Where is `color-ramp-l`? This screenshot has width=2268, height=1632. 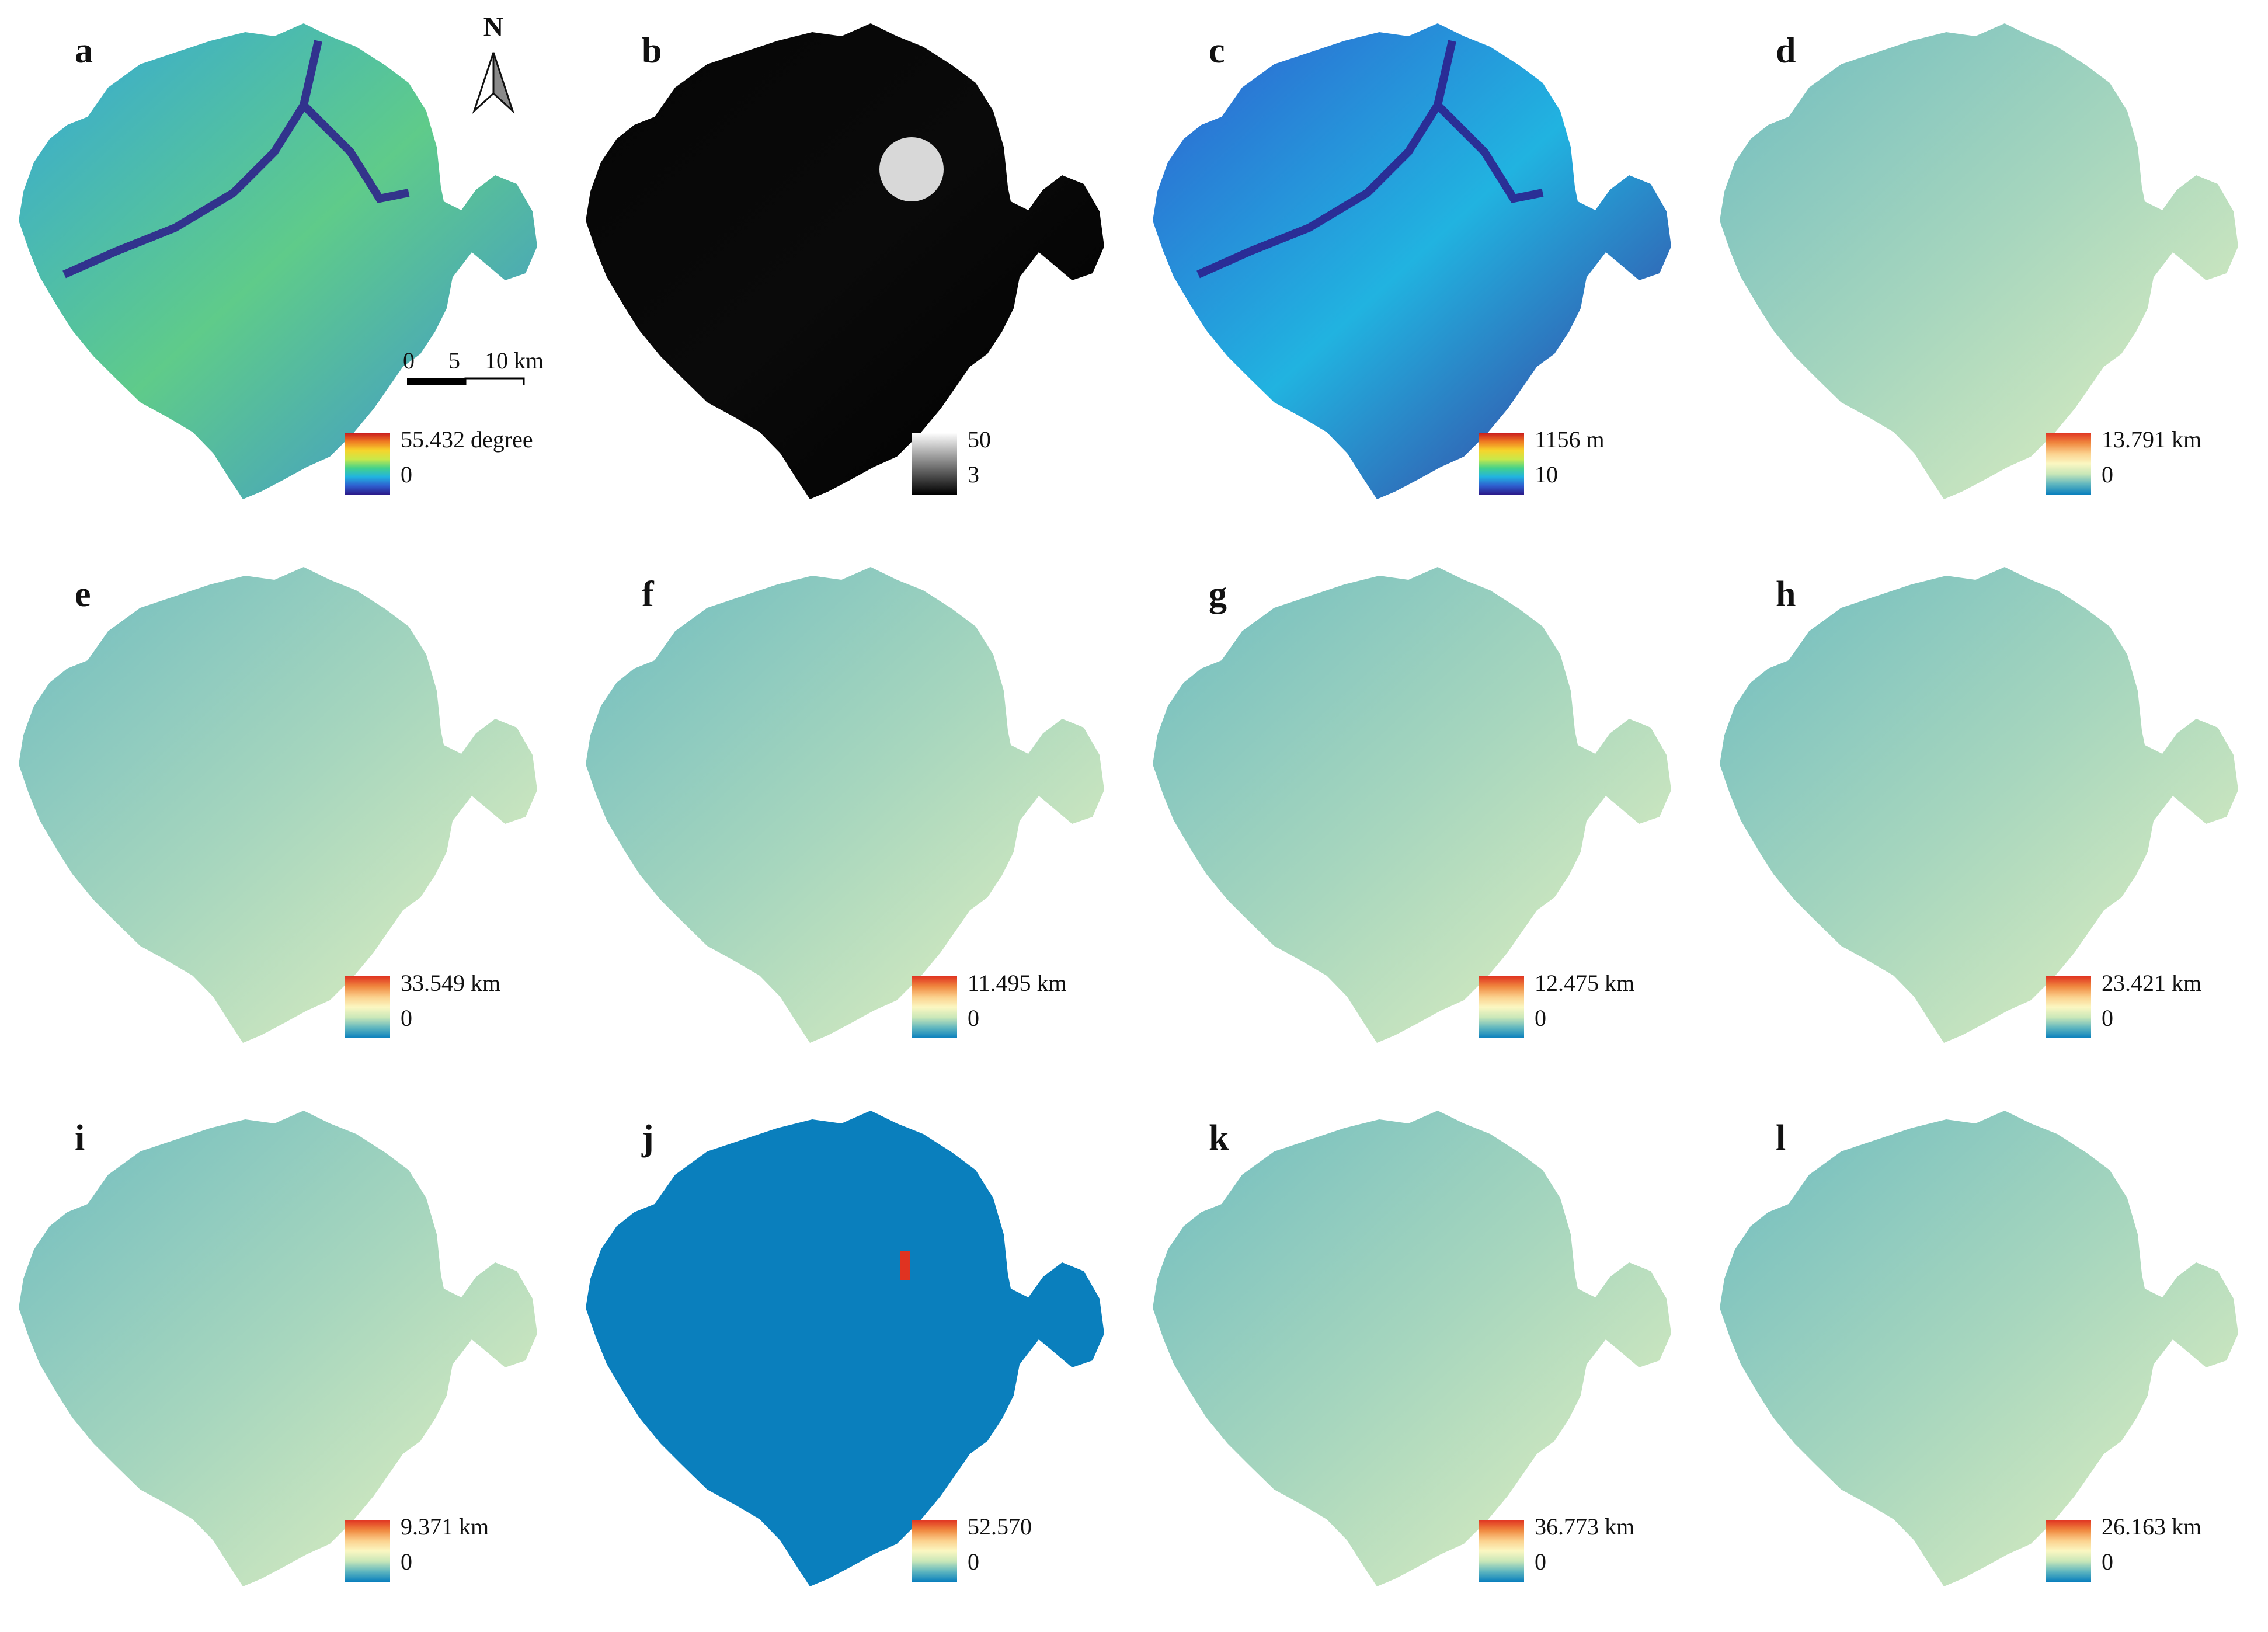
color-ramp-l is located at coordinates (2068, 1551).